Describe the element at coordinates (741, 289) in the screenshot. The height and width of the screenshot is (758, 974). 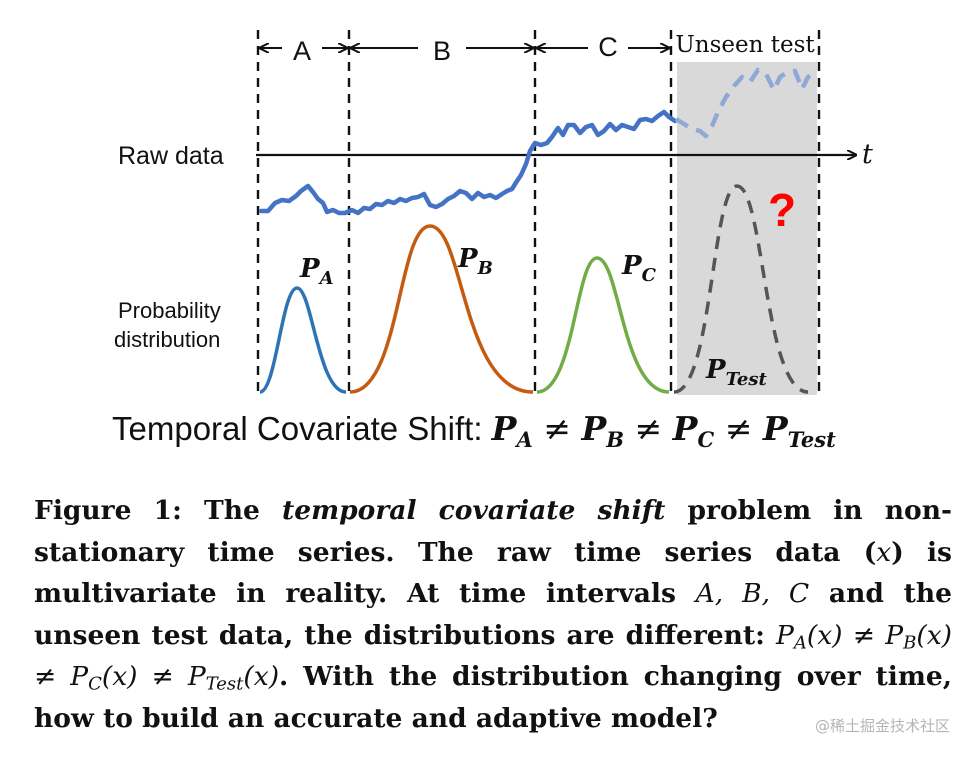
I see `distribution-test-curve` at that location.